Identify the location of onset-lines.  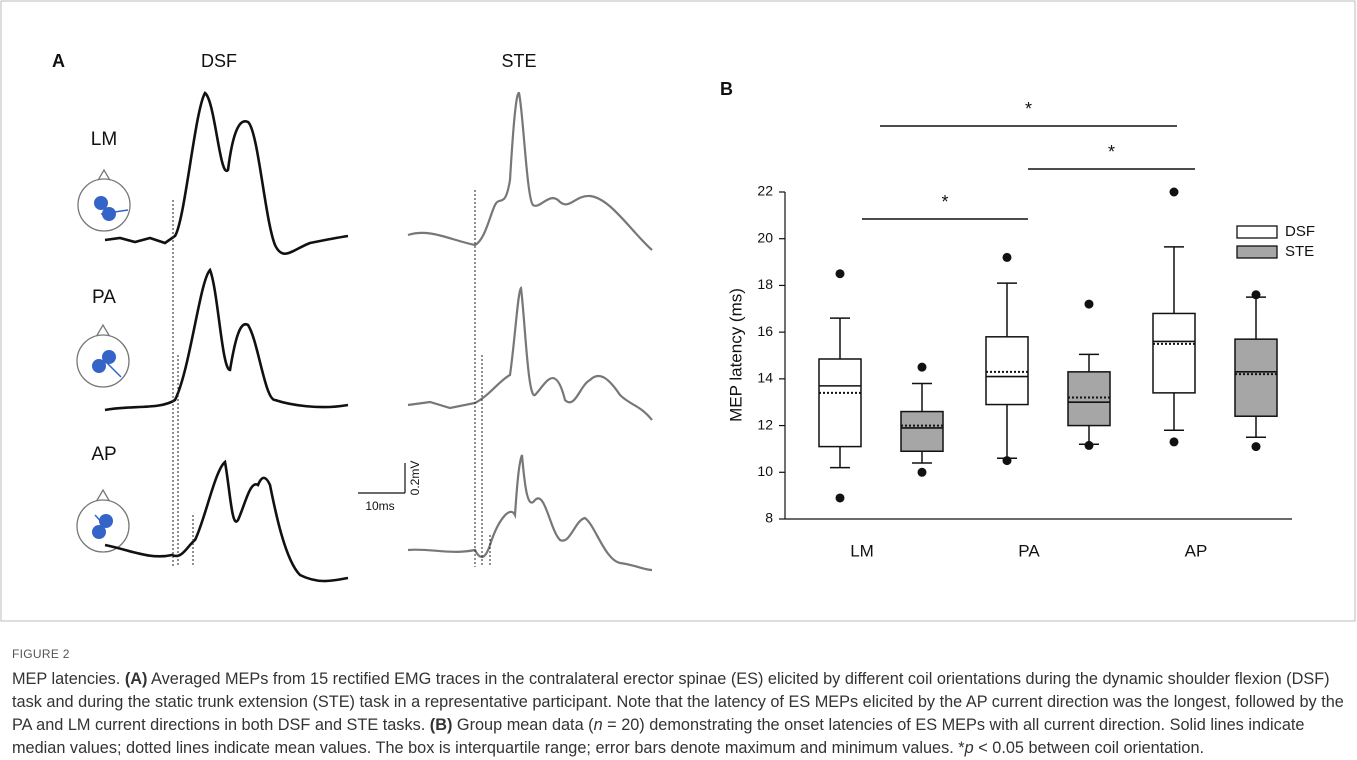
(331, 378).